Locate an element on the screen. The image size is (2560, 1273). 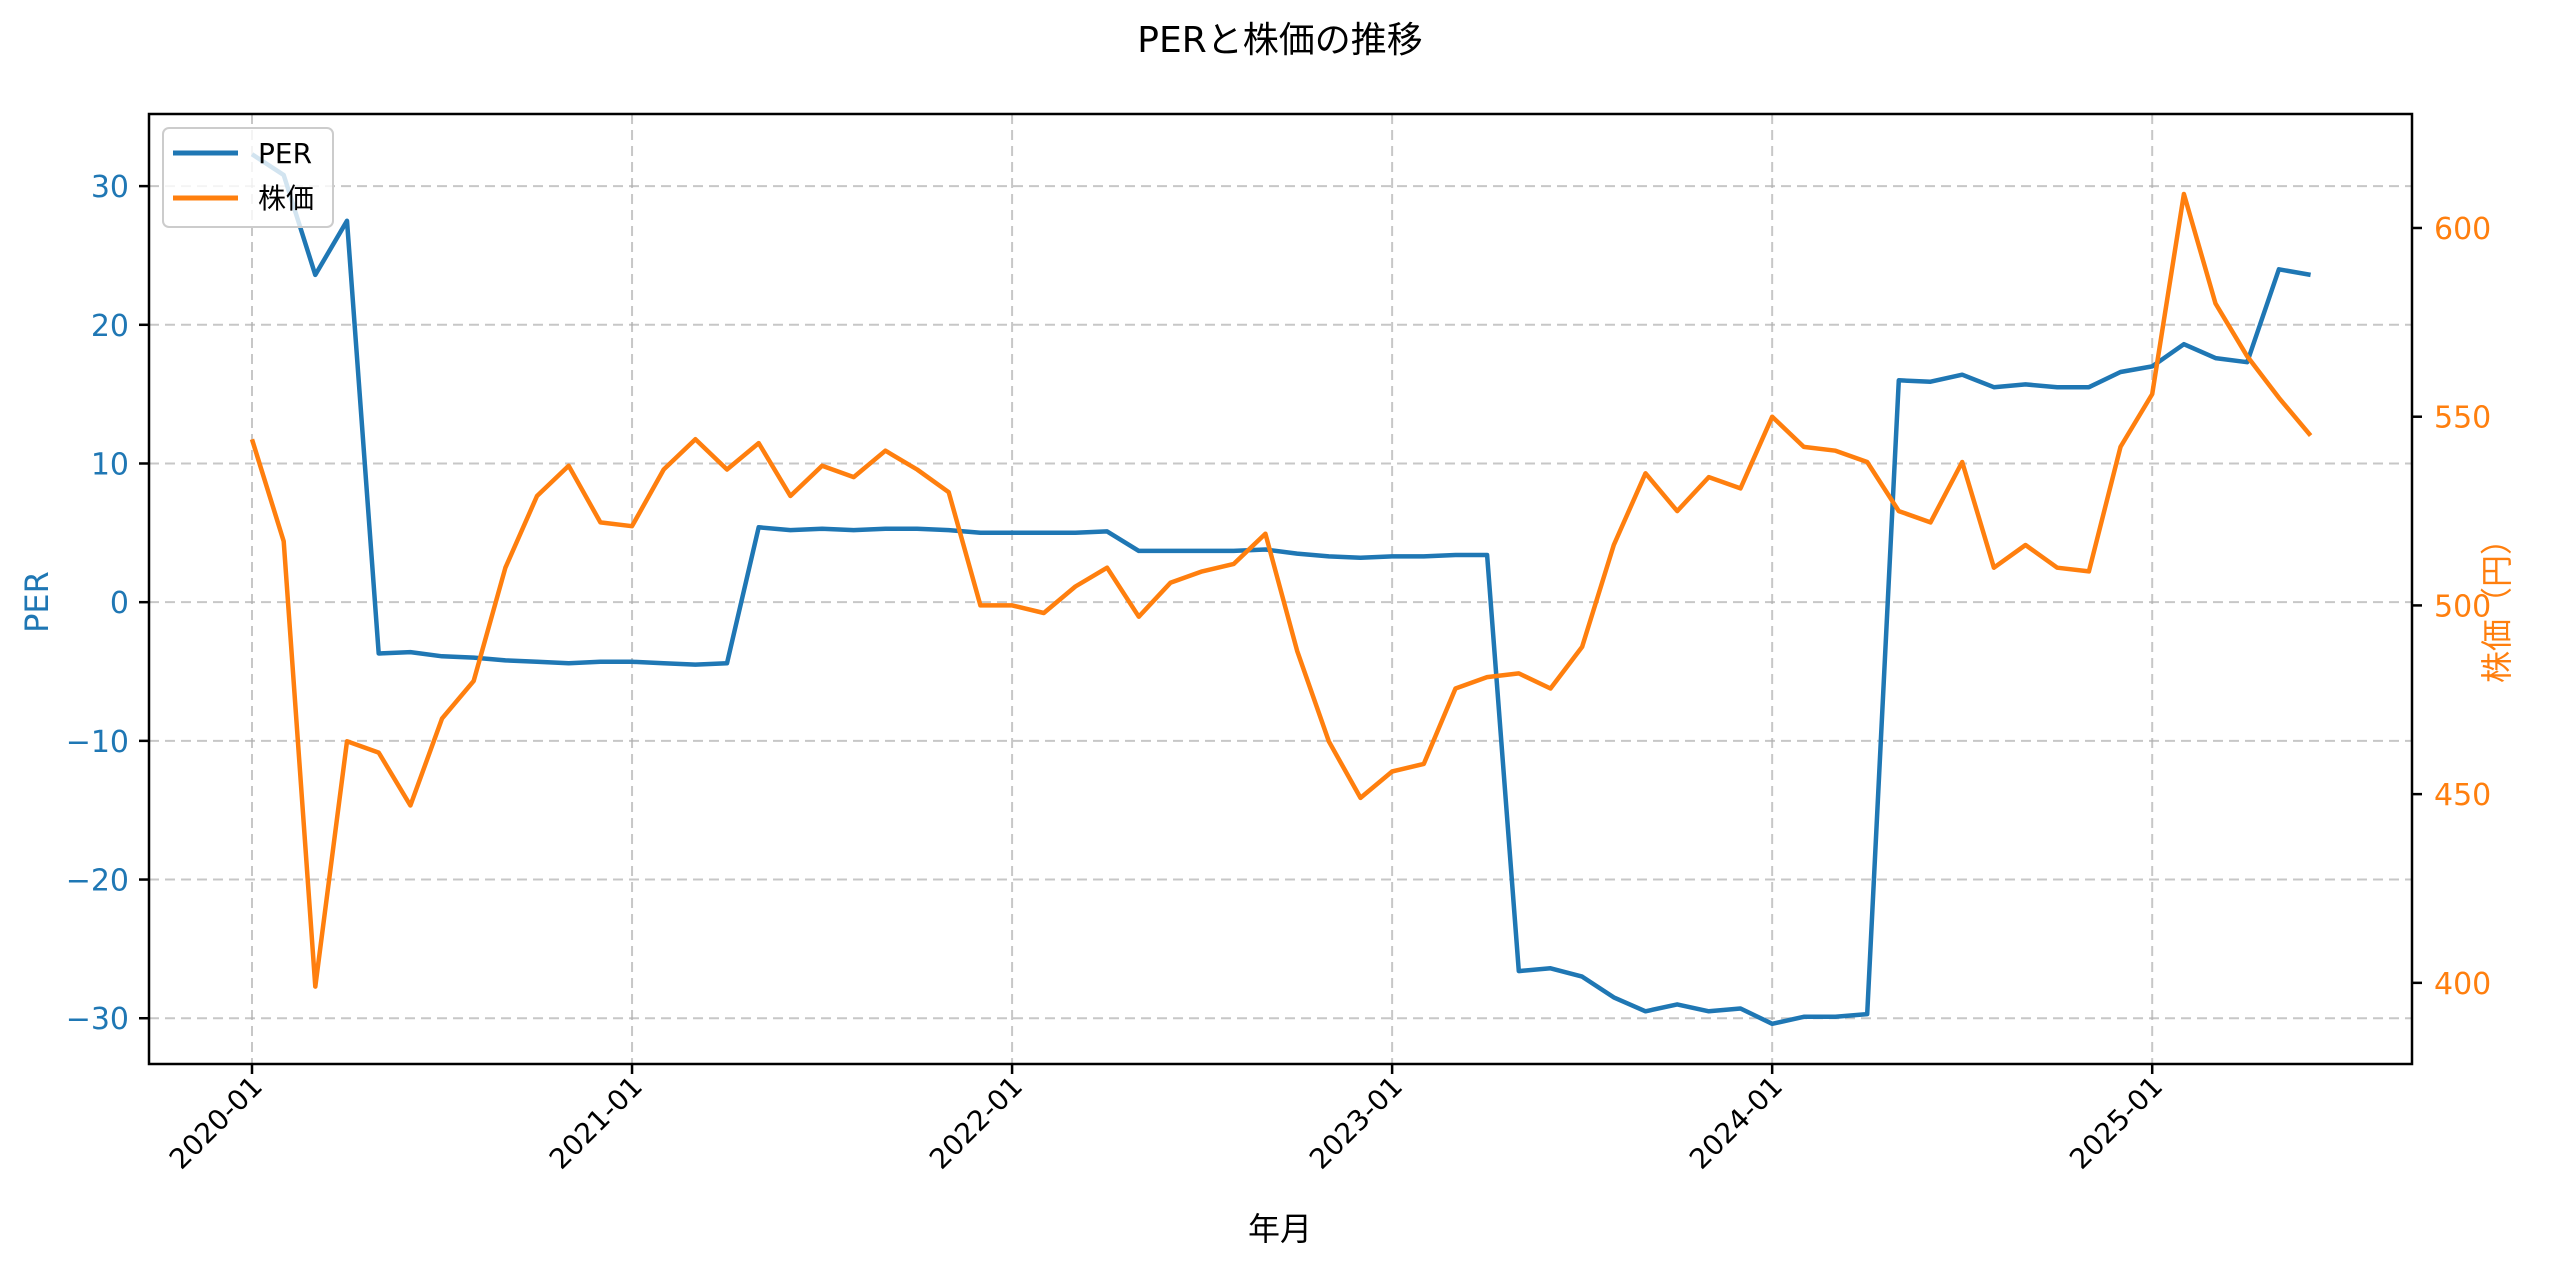
y-axis-right: 600 550 500 450 400 is located at coordinates (2451, 607).